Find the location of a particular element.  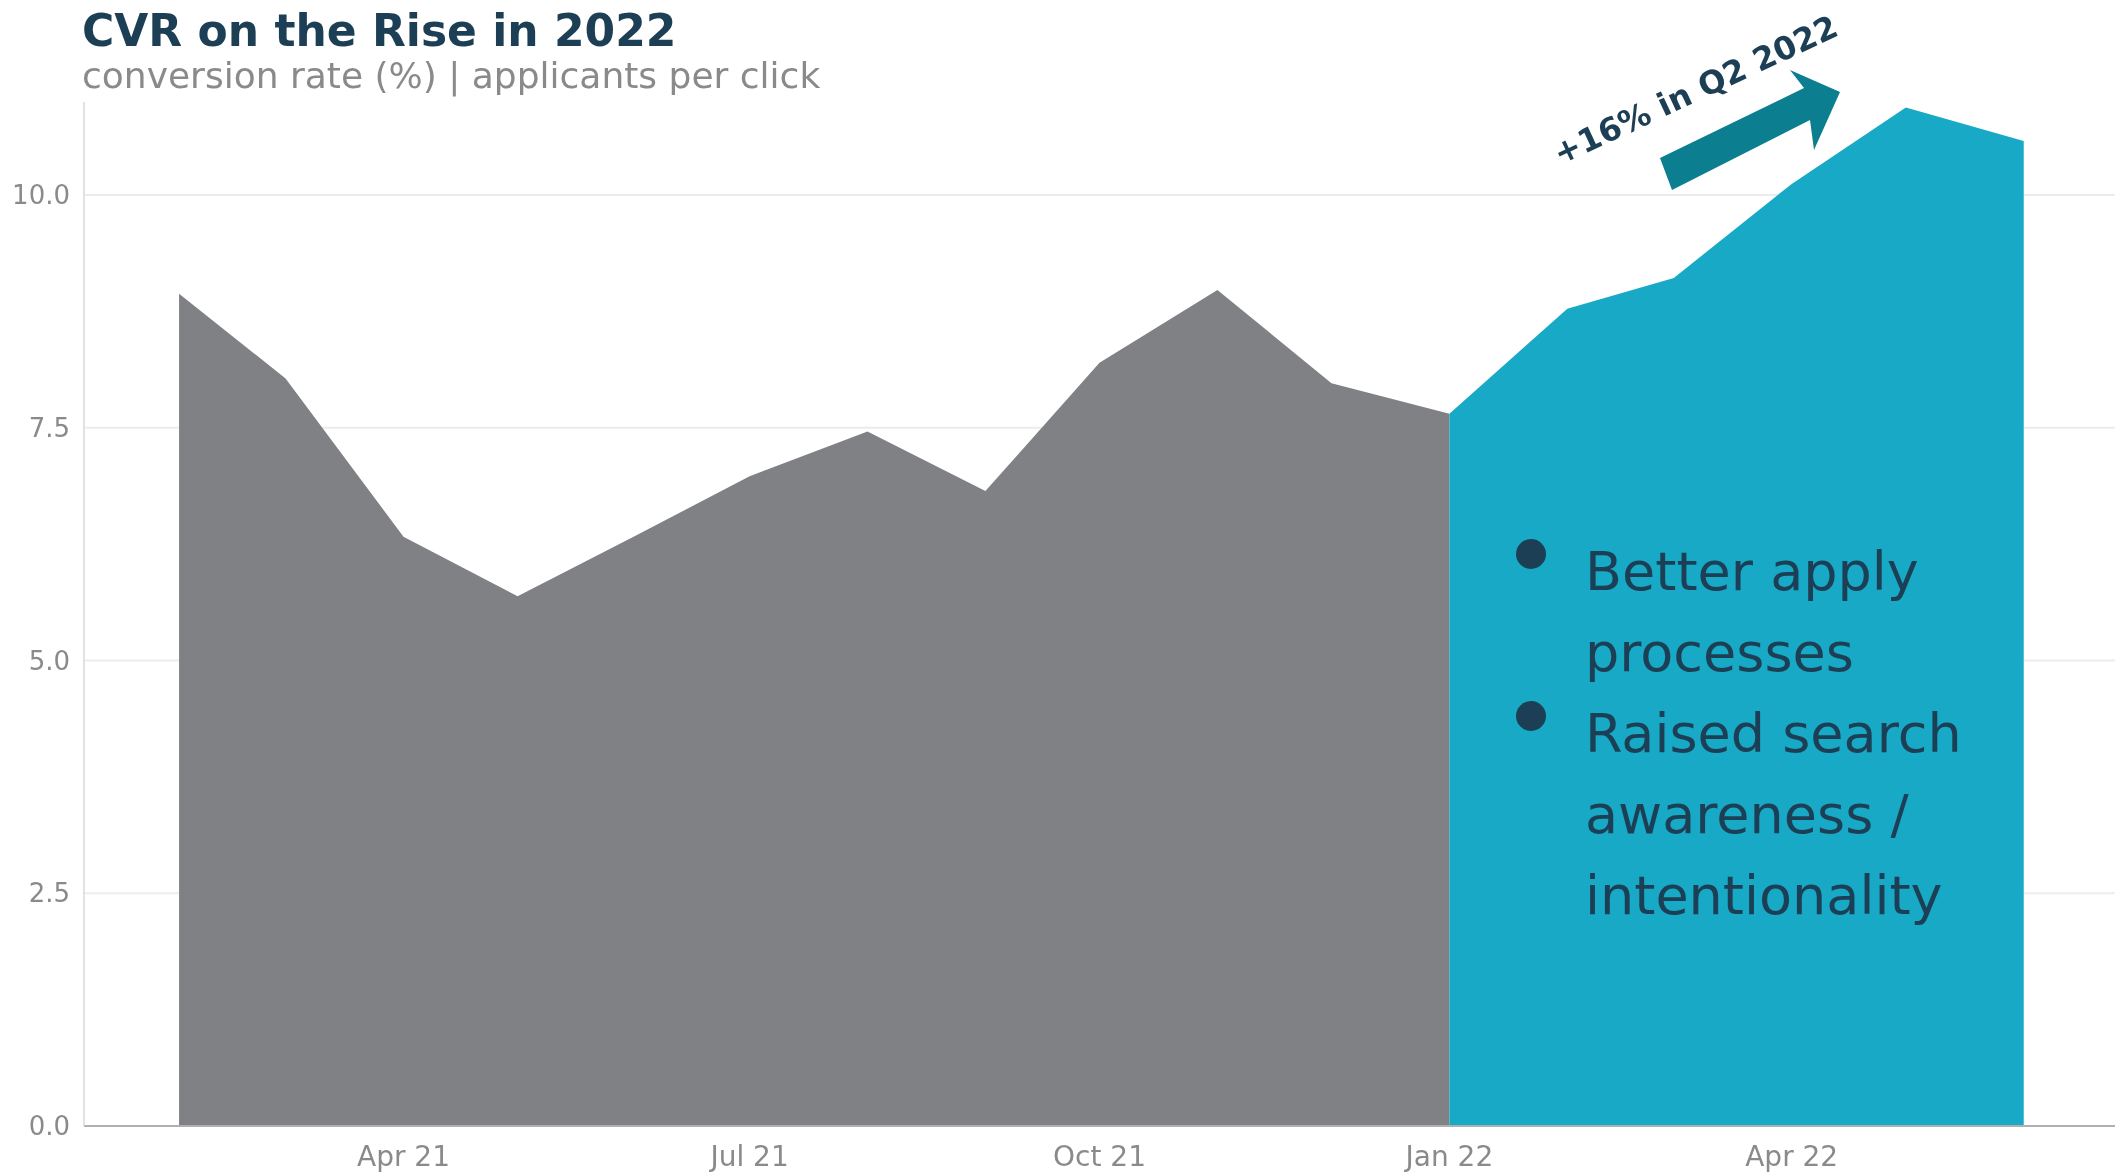

x-tick-label: Apr 21 is located at coordinates (403, 1156).